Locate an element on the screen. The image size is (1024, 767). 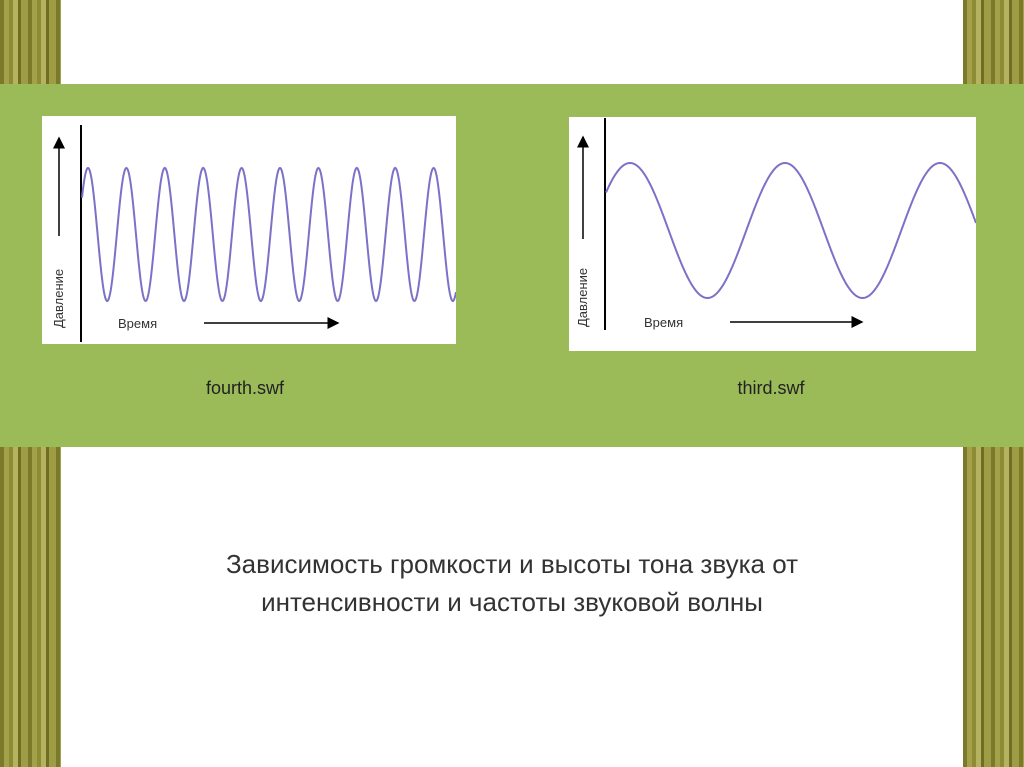
high-frequency-wave-diagram: Давление Время is located at coordinates (249, 230).